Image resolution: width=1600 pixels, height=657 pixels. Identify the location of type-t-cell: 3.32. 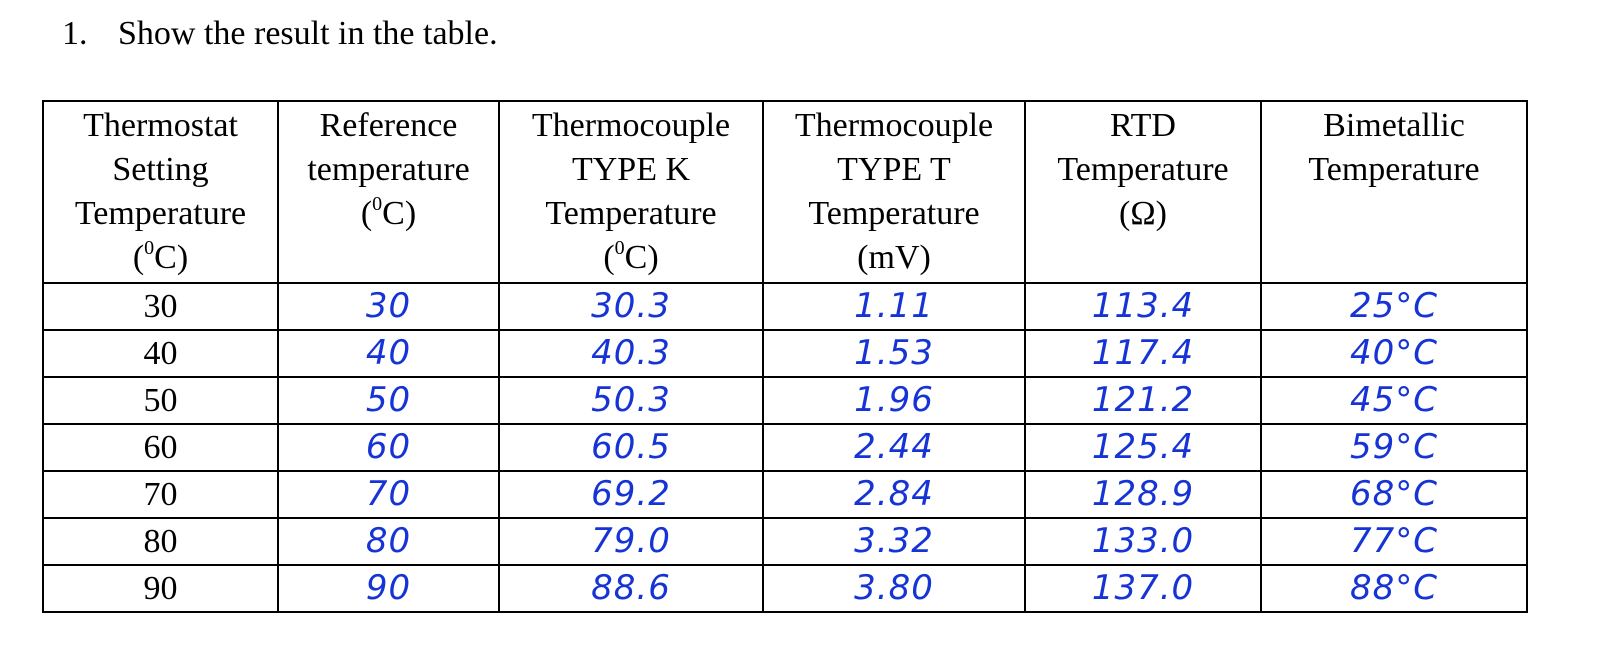
(894, 541).